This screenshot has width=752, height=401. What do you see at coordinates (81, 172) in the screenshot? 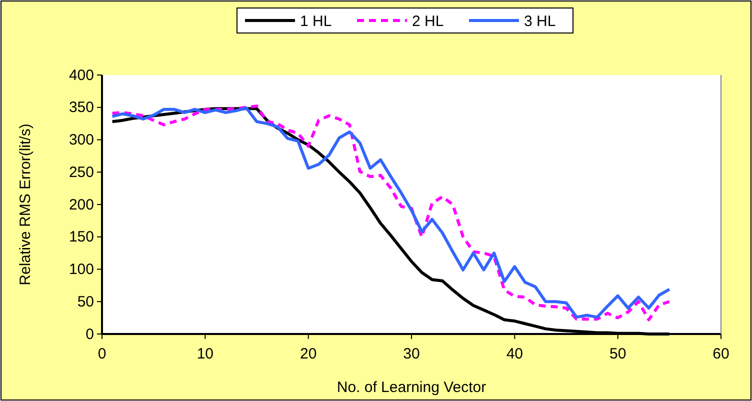
I see `y-tick-label: 250` at bounding box center [81, 172].